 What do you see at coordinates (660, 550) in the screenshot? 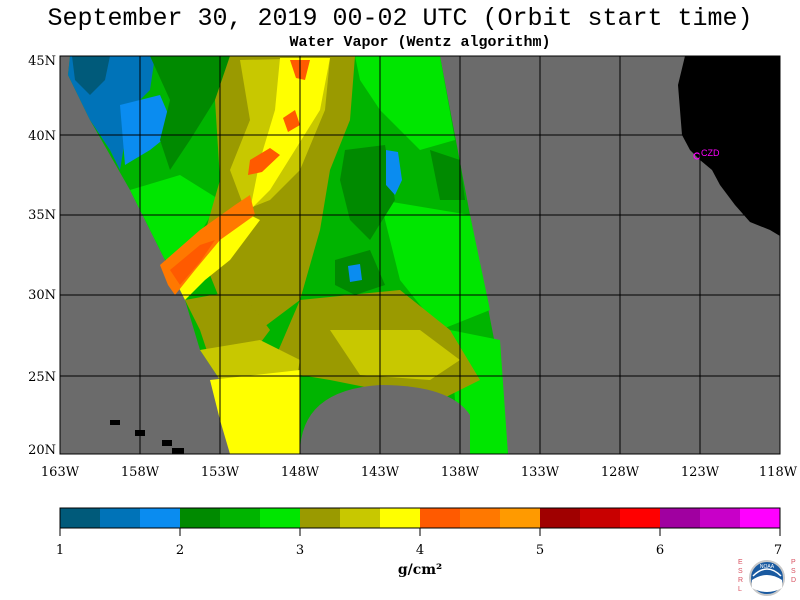
I see `colorbar-tick-label: 6` at bounding box center [660, 550].